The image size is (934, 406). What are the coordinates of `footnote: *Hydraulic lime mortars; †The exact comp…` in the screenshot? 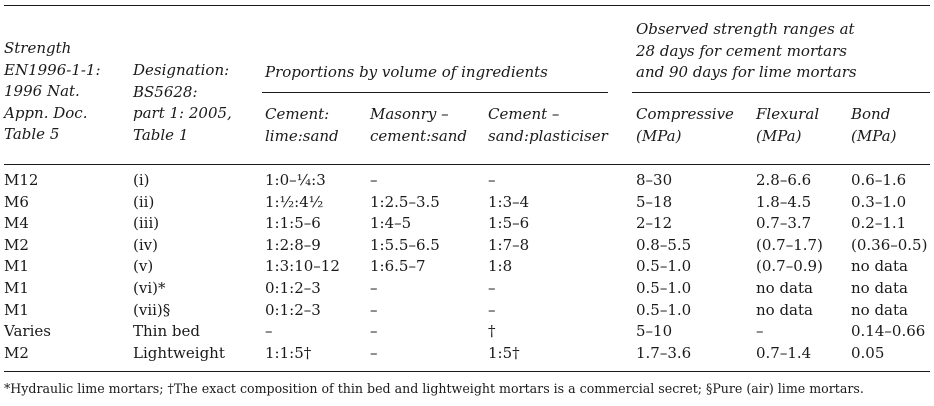 It's located at (434, 388).